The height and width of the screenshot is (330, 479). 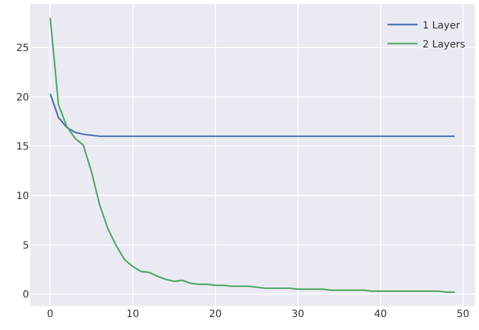 What do you see at coordinates (133, 314) in the screenshot?
I see `x-tick-label: 10` at bounding box center [133, 314].